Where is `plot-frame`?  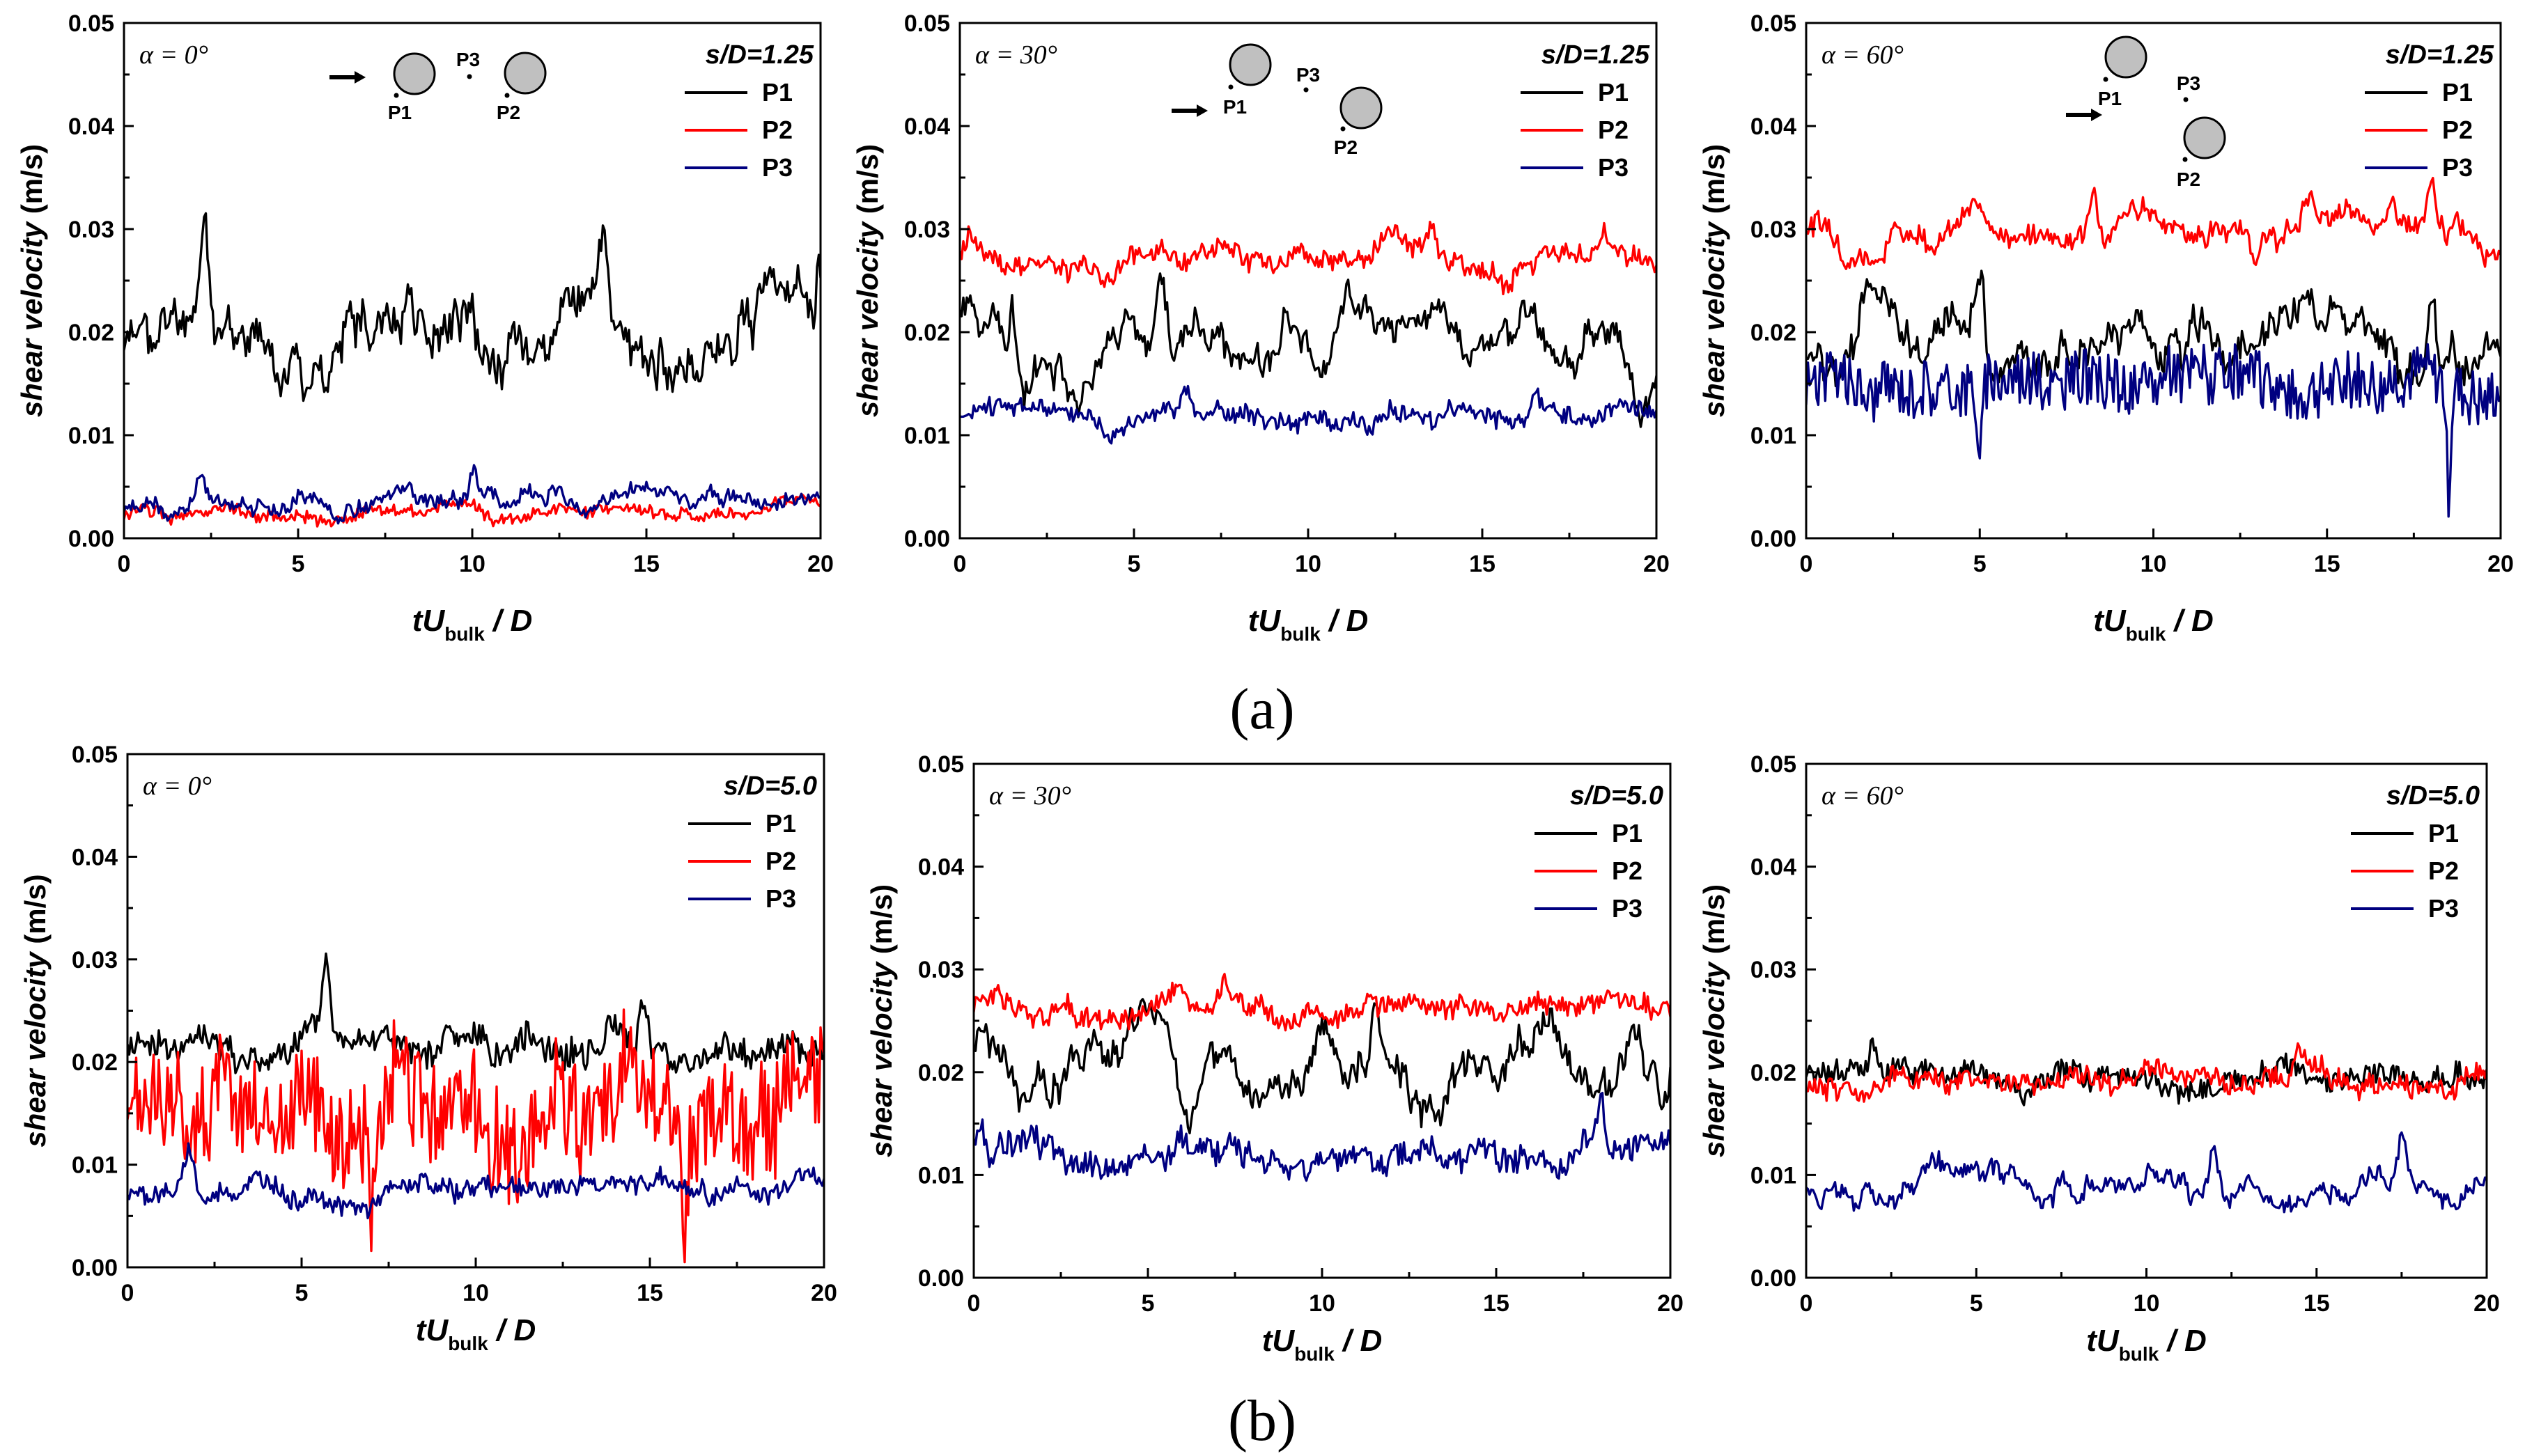
plot-frame is located at coordinates (2153, 281).